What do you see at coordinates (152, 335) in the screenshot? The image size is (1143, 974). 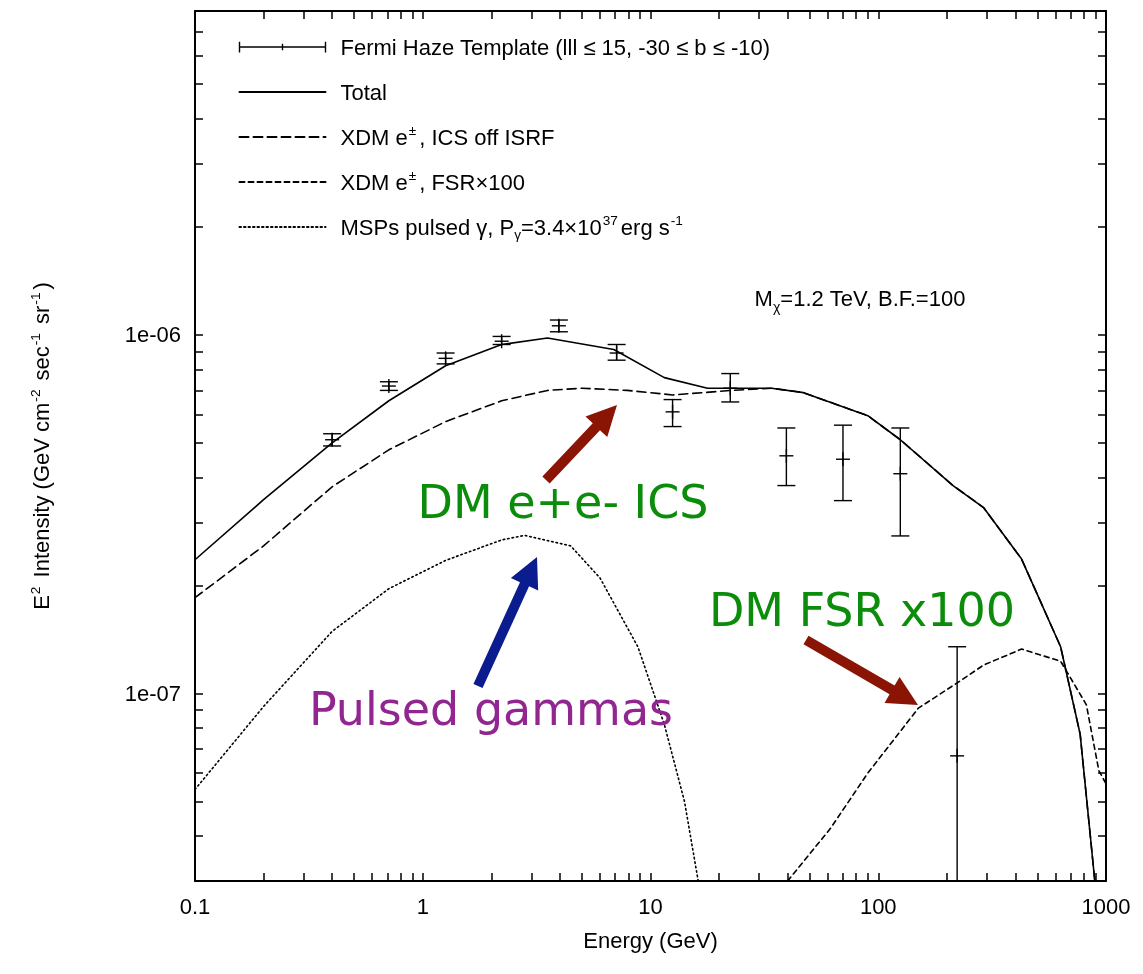 I see `y-tick-label: 1e-06` at bounding box center [152, 335].